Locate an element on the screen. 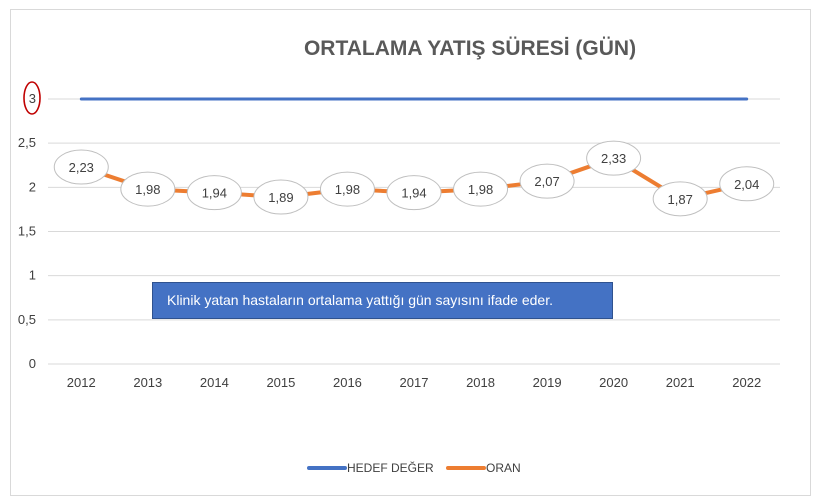 Image resolution: width=814 pixels, height=501 pixels. tick-highlight-circle is located at coordinates (32, 98).